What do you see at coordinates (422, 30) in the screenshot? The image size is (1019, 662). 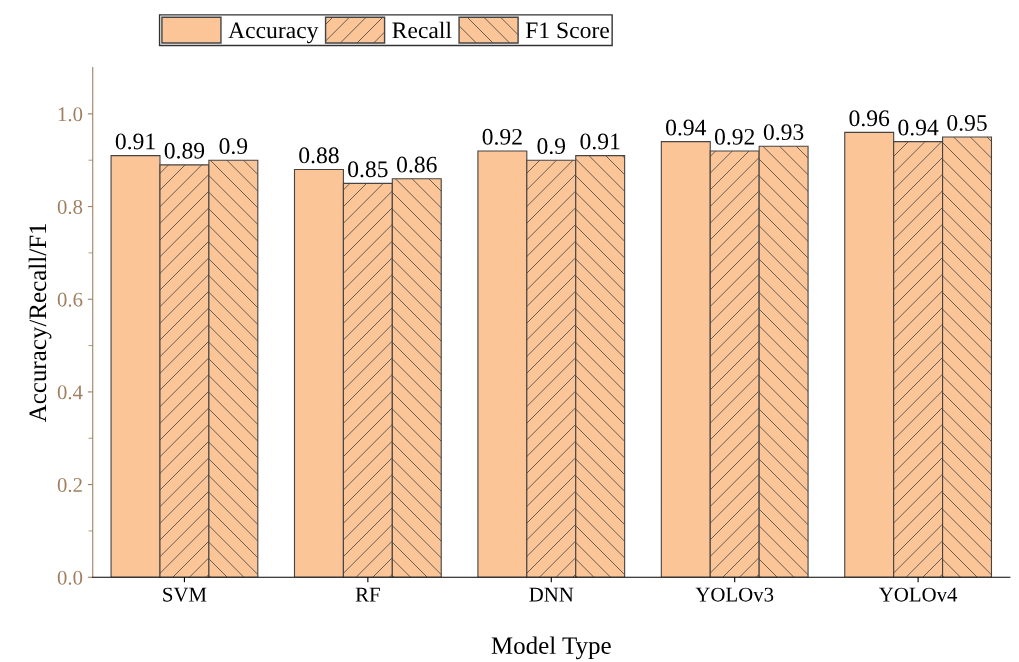 I see `legend-label: Recall` at bounding box center [422, 30].